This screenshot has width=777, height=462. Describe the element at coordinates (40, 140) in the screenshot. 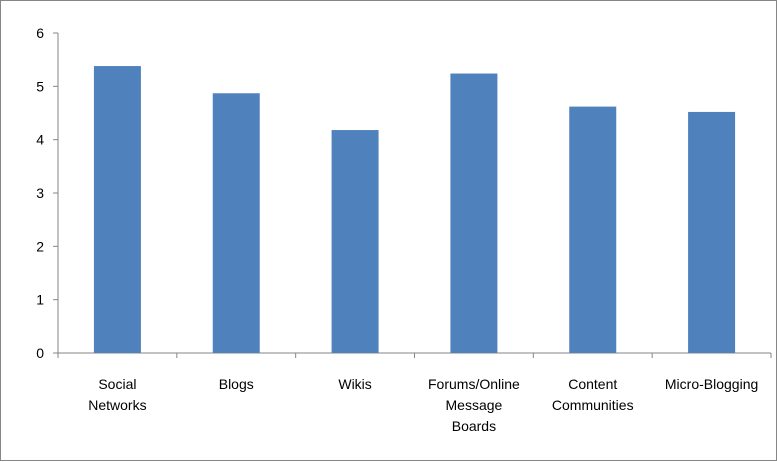

I see `y-tick-label: 4` at that location.